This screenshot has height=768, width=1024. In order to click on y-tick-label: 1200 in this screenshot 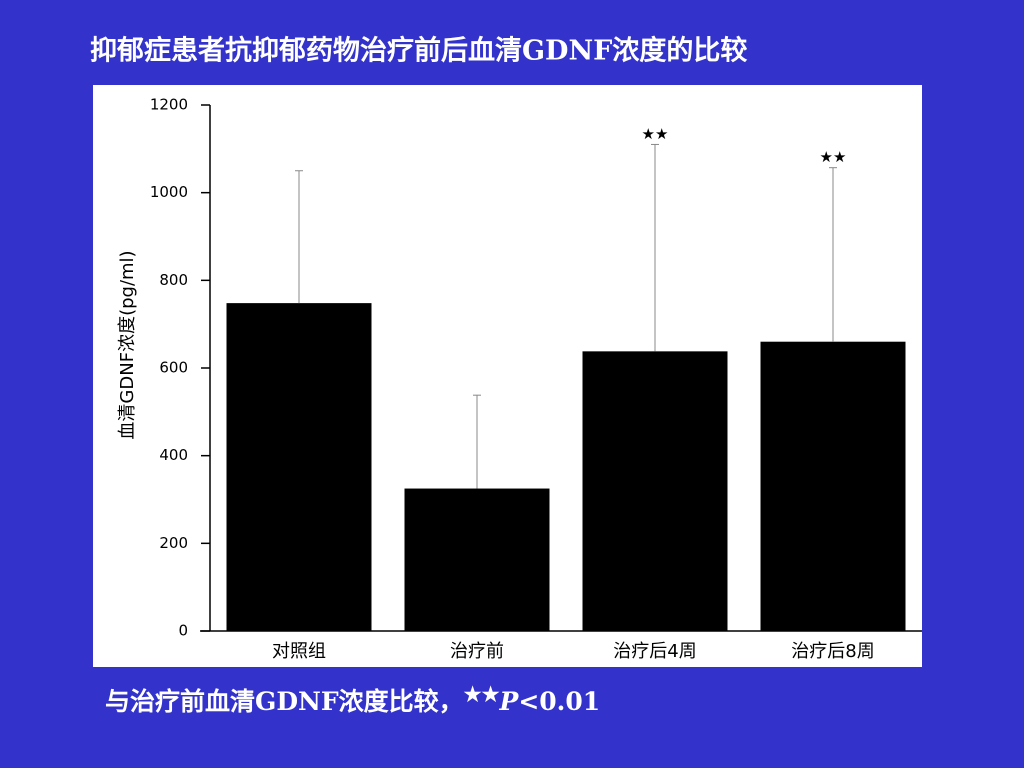, I will do `click(169, 105)`.